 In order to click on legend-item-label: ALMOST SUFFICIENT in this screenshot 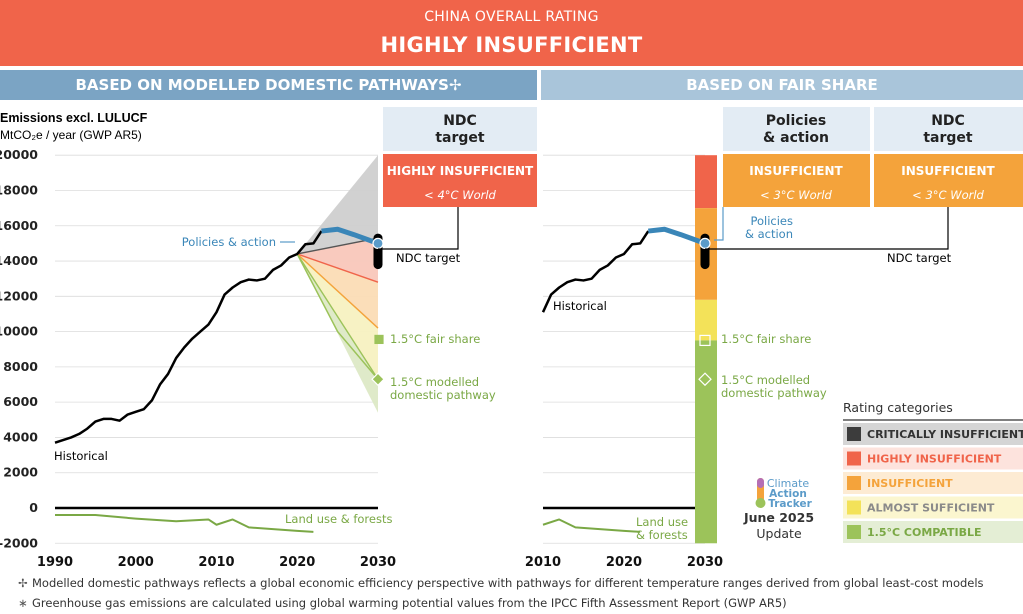, I will do `click(931, 508)`.